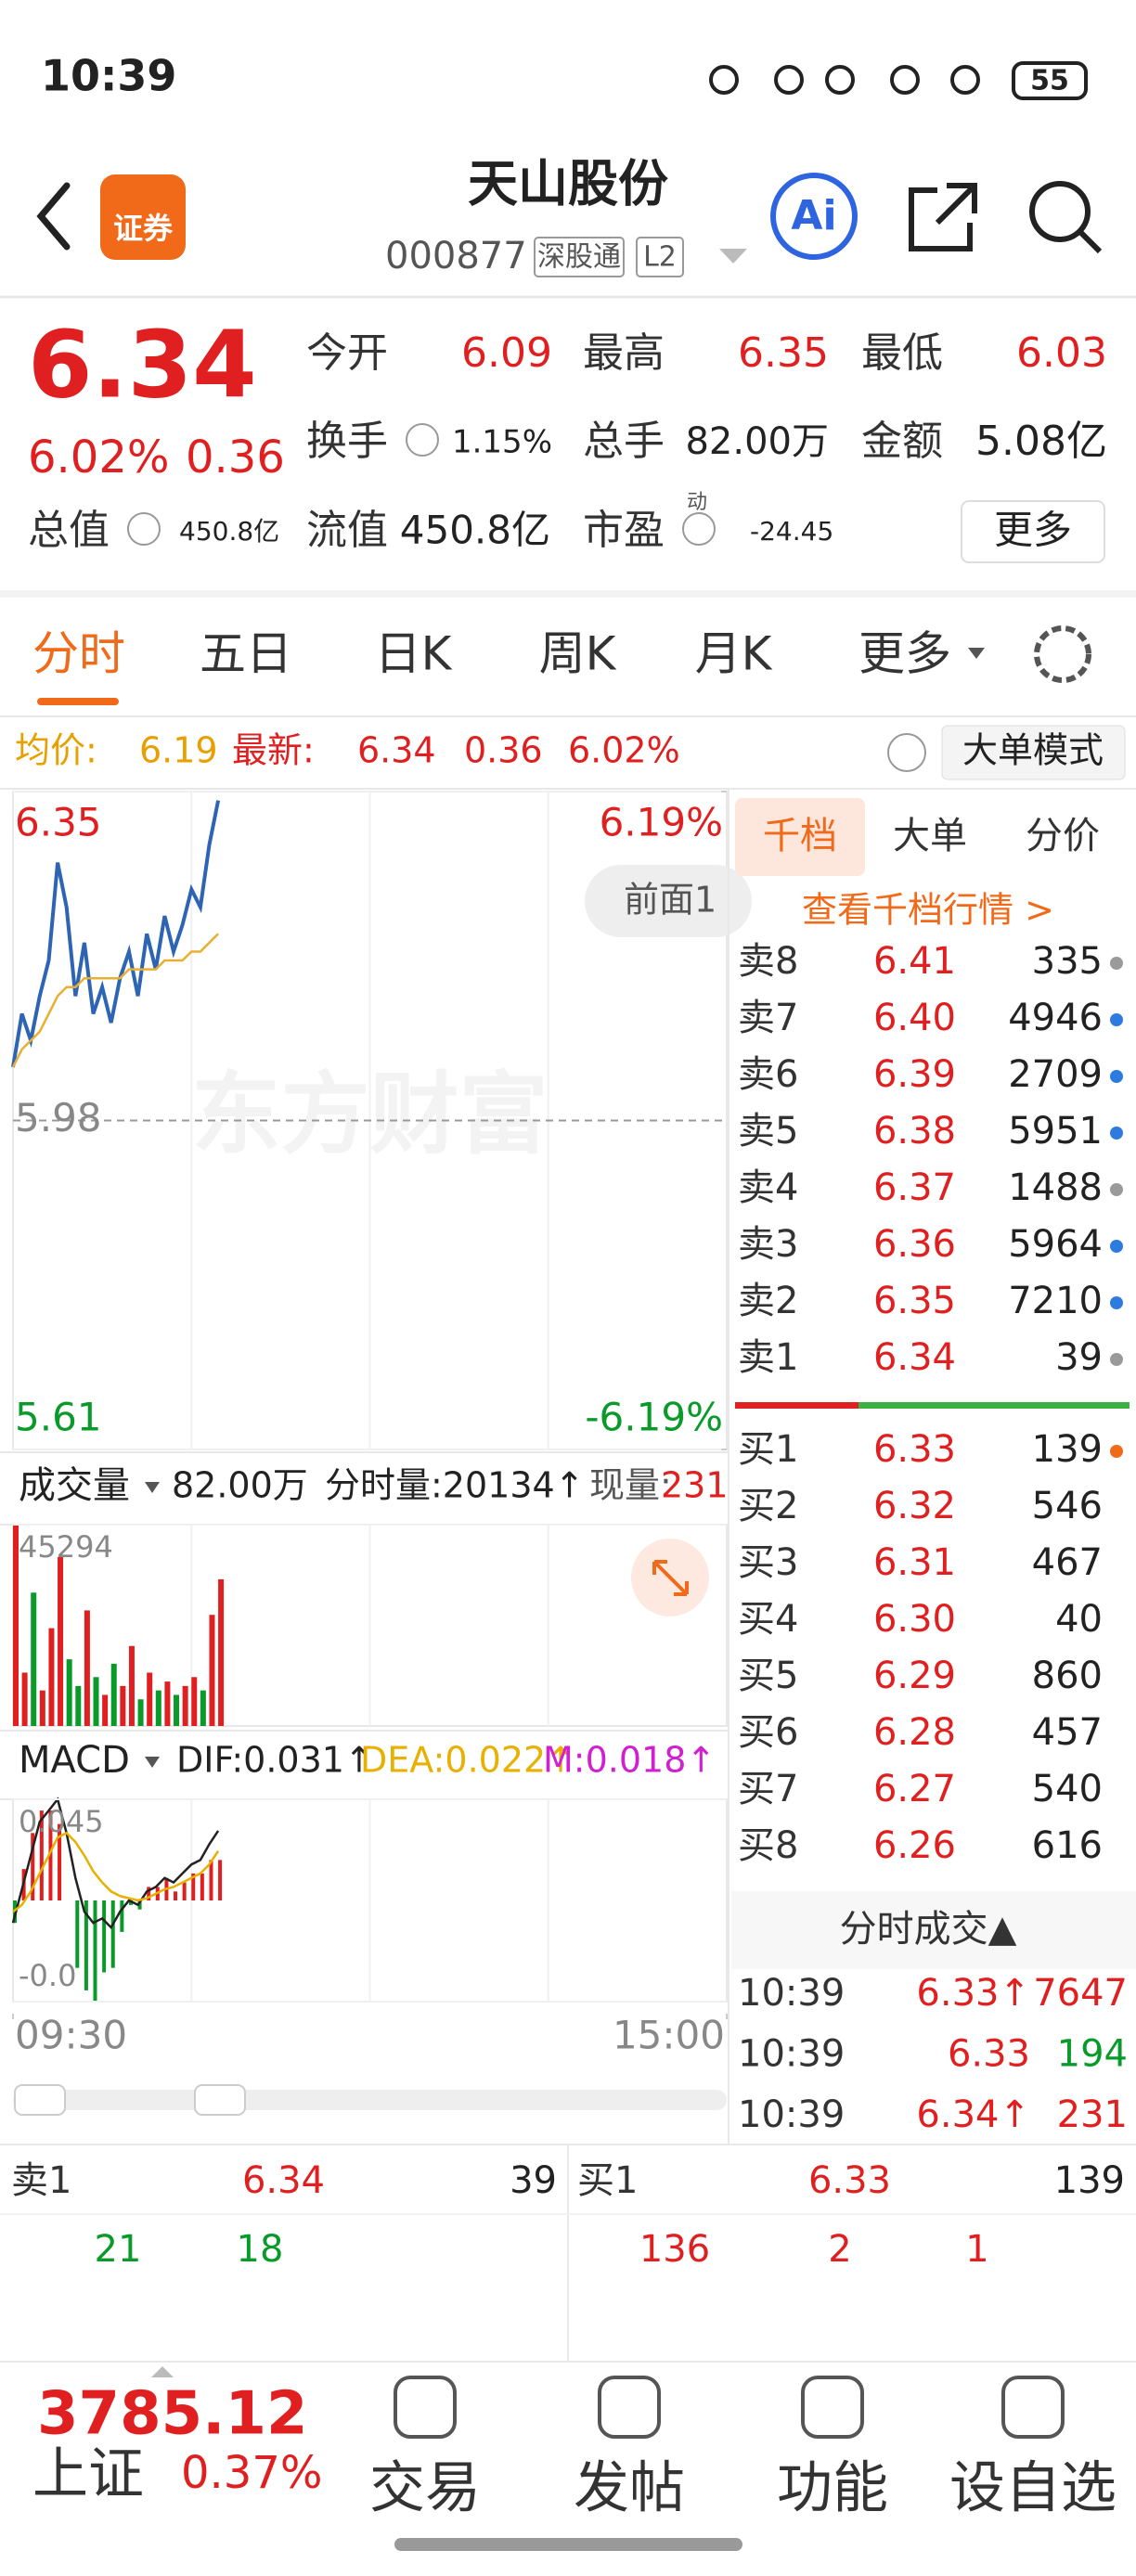 This screenshot has width=1136, height=2576. What do you see at coordinates (914, 1357) in the screenshot?
I see `book-price: 6.34` at bounding box center [914, 1357].